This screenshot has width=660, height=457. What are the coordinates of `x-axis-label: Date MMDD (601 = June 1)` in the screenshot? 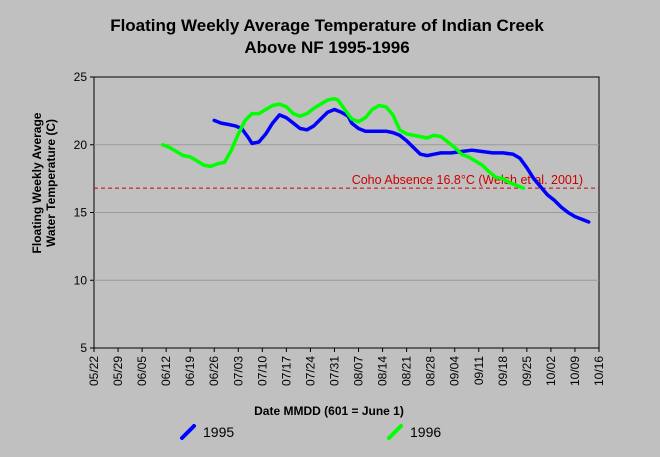 It's located at (329, 411).